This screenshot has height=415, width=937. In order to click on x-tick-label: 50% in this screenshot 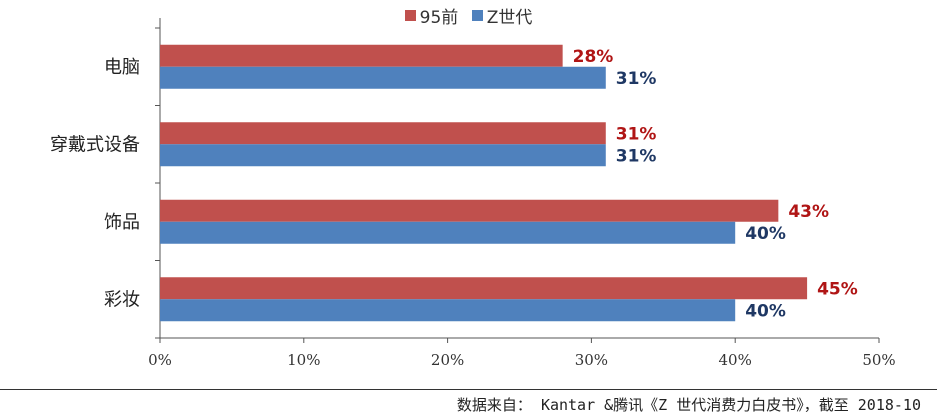, I will do `click(878, 360)`.